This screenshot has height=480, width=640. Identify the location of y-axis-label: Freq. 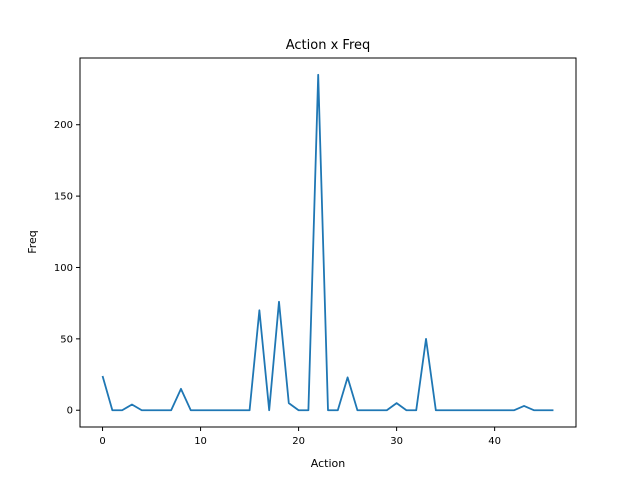
(32, 242).